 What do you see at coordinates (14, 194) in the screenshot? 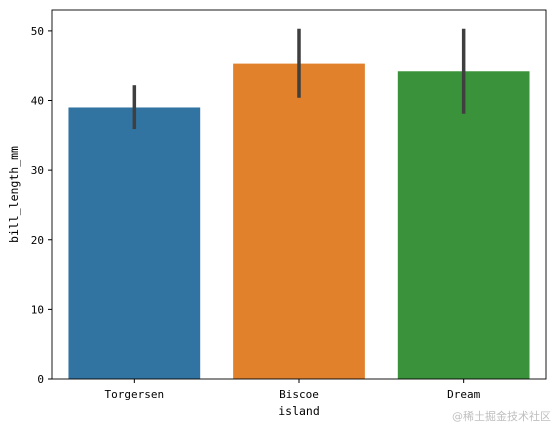
I see `y-axis-label: bill_length_mm` at bounding box center [14, 194].